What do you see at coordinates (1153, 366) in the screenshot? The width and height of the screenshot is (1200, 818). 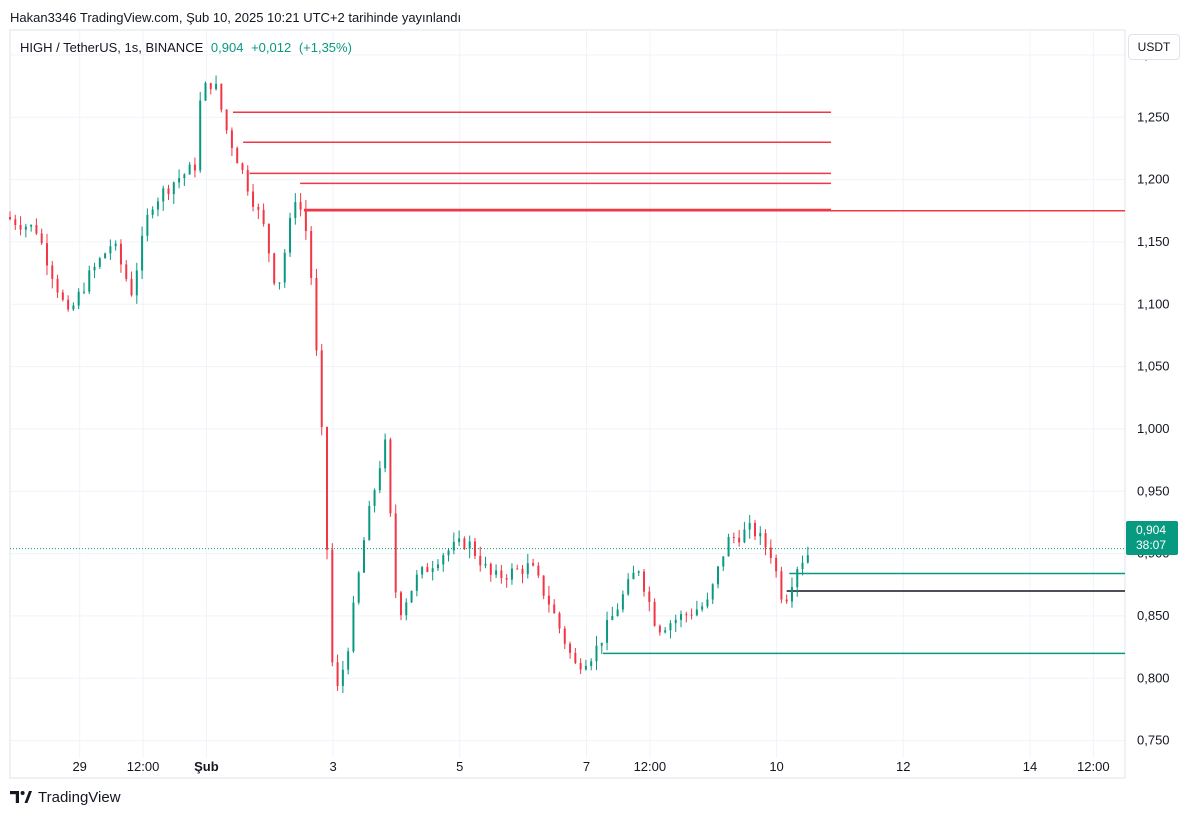 I see `price-tick-label: 1,050` at bounding box center [1153, 366].